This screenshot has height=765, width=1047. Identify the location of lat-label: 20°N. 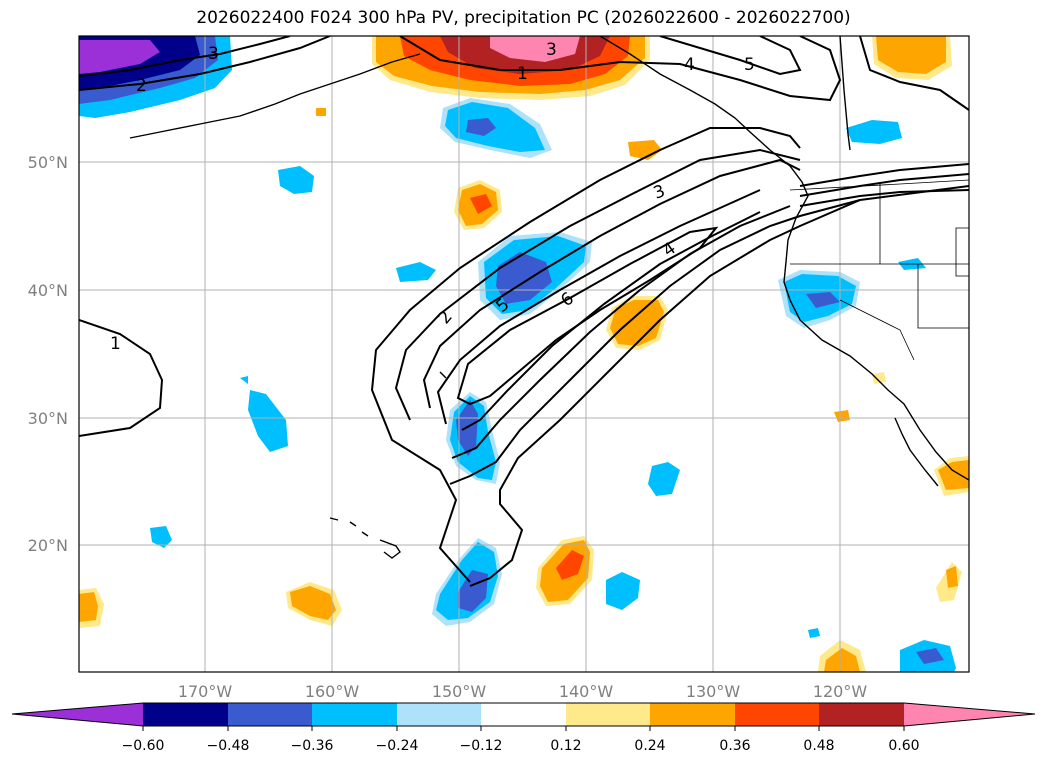
(48, 545).